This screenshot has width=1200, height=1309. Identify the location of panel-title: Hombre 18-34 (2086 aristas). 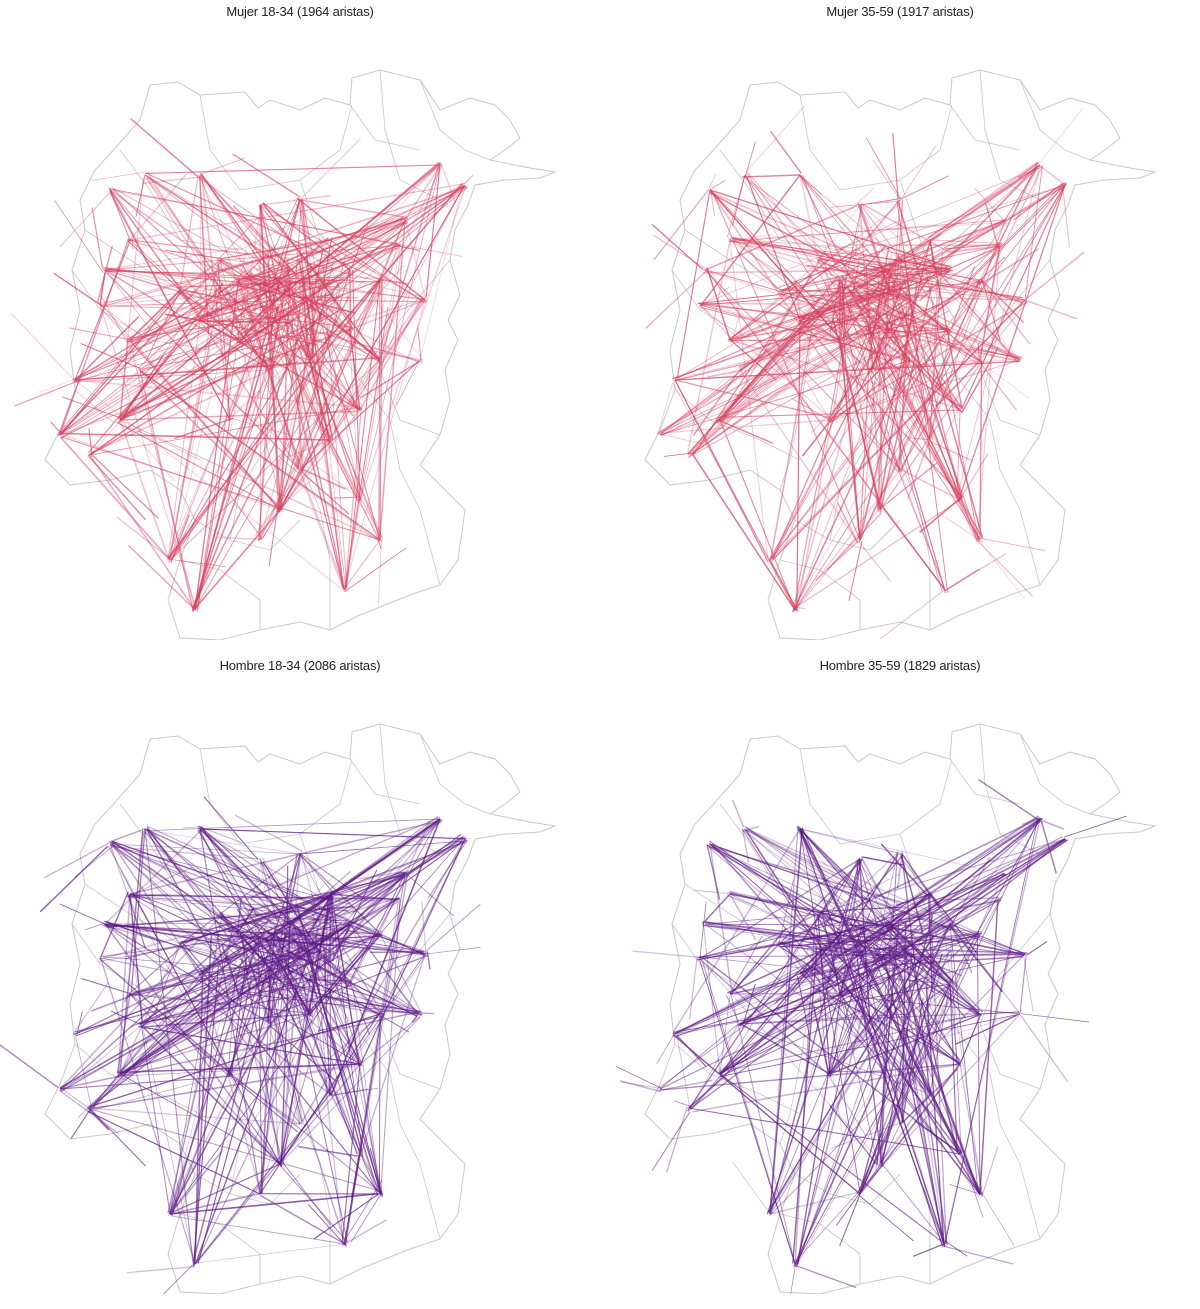
(300, 665).